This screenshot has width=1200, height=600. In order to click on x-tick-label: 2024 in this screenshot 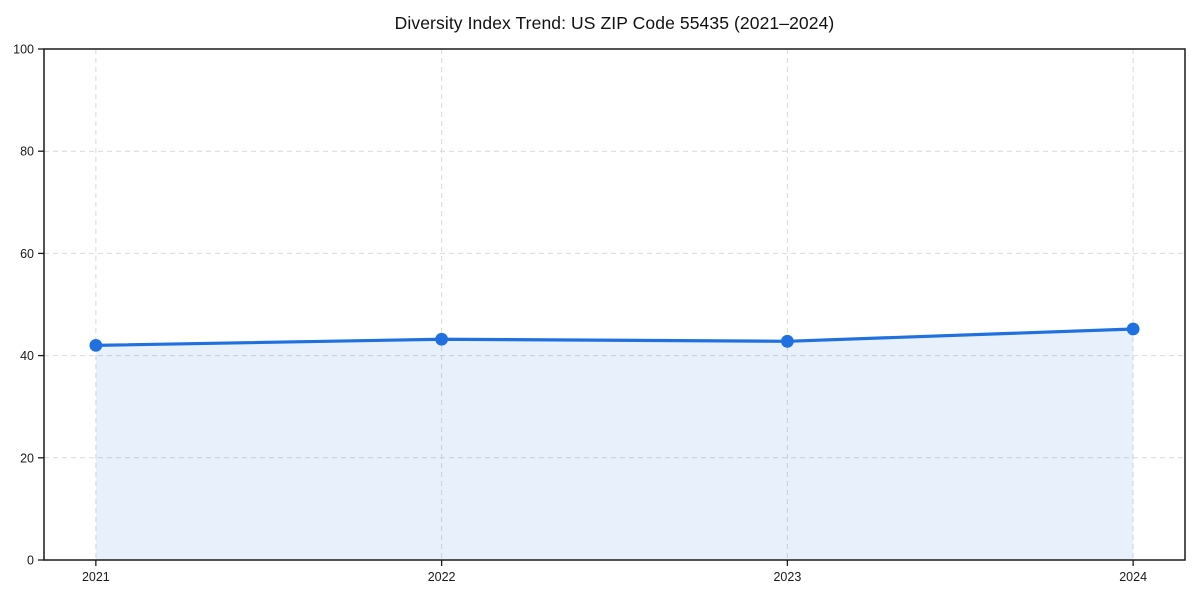, I will do `click(1133, 577)`.